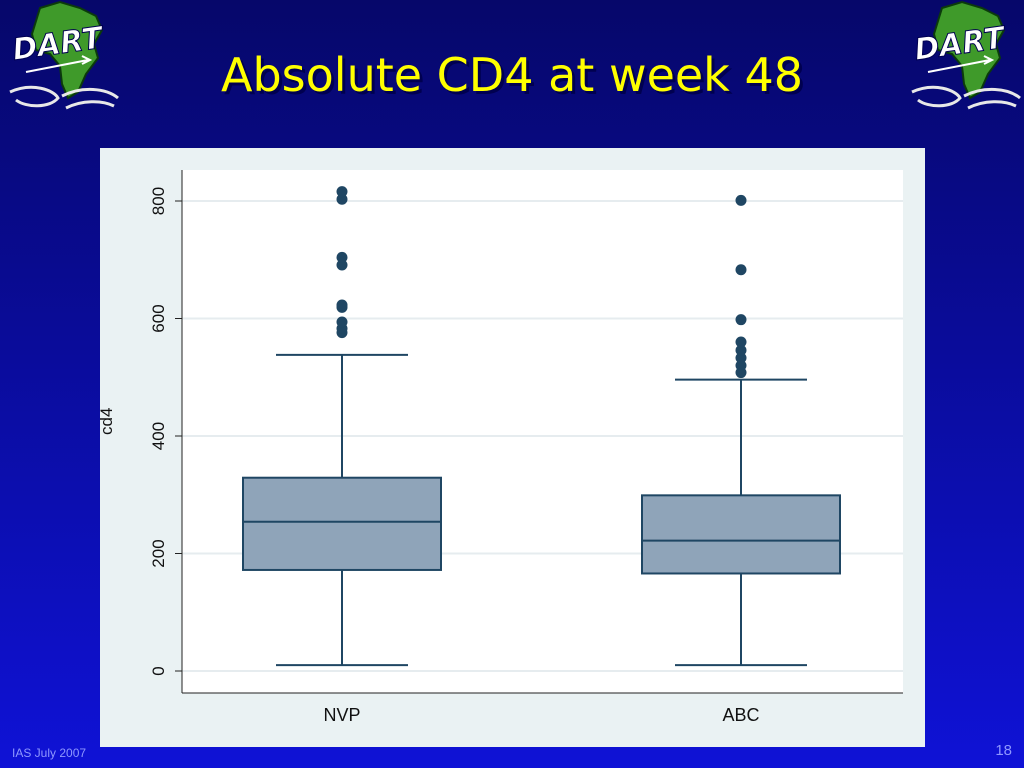 The width and height of the screenshot is (1024, 768). I want to click on y-tick-label: 800, so click(158, 201).